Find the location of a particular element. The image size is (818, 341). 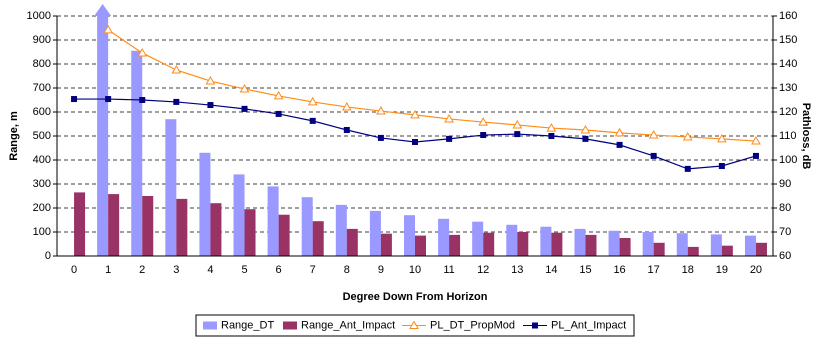

legend-label: PL_Ant_Impact is located at coordinates (588, 325).